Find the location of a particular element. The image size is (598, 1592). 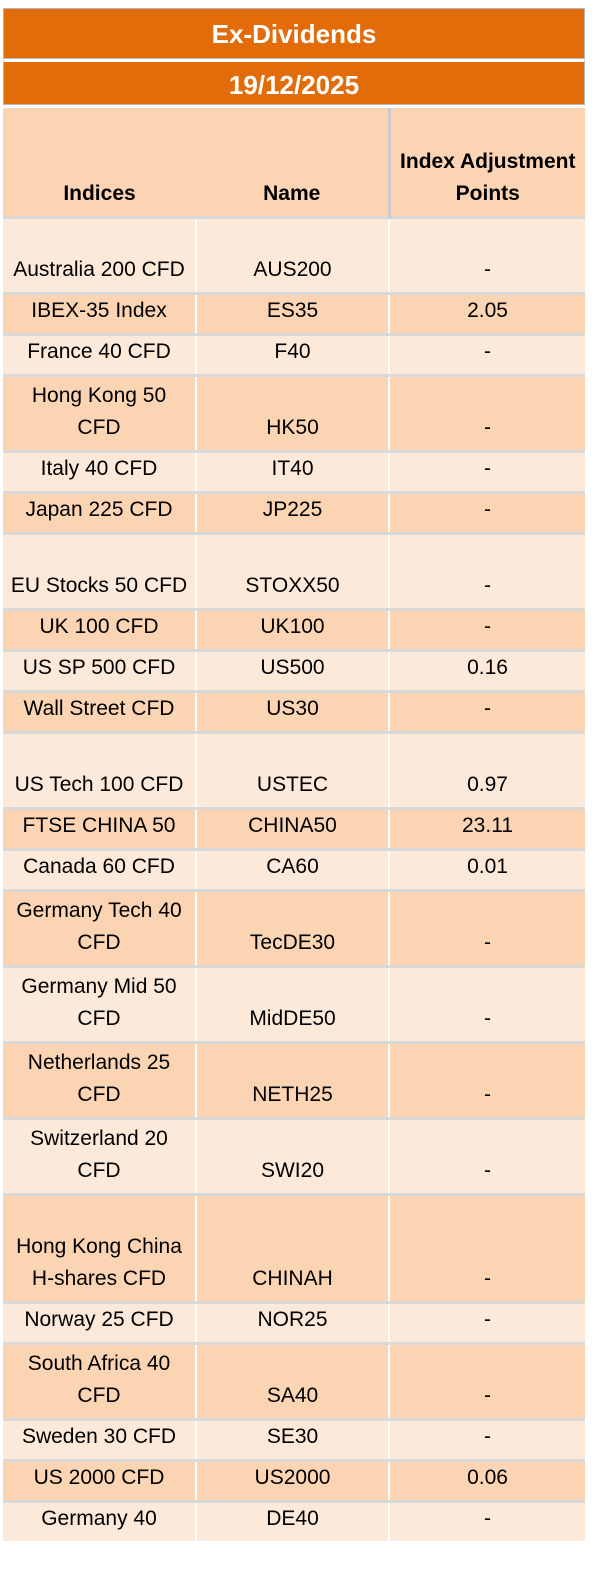

cell-name: SWI20 is located at coordinates (293, 1155).